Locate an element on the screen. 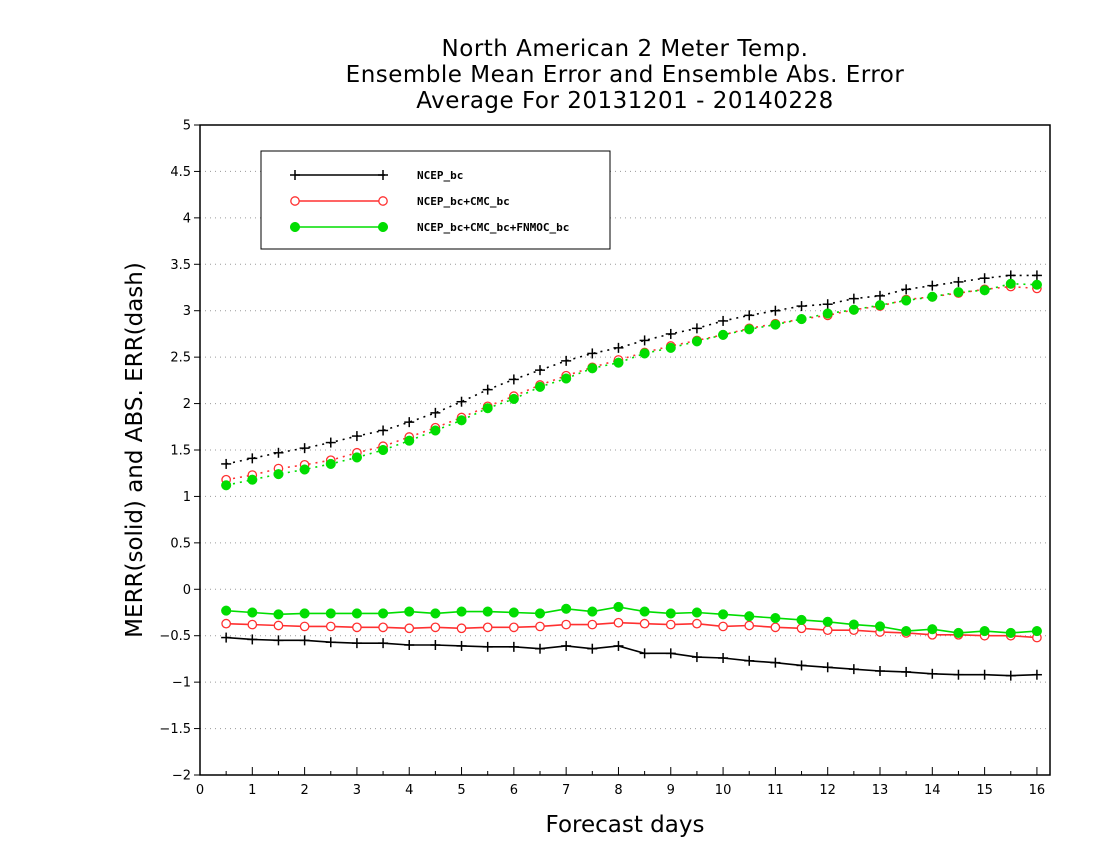 The height and width of the screenshot is (850, 1100). legend-item: NCEP_bc+CMC_bc is located at coordinates (400, 201).